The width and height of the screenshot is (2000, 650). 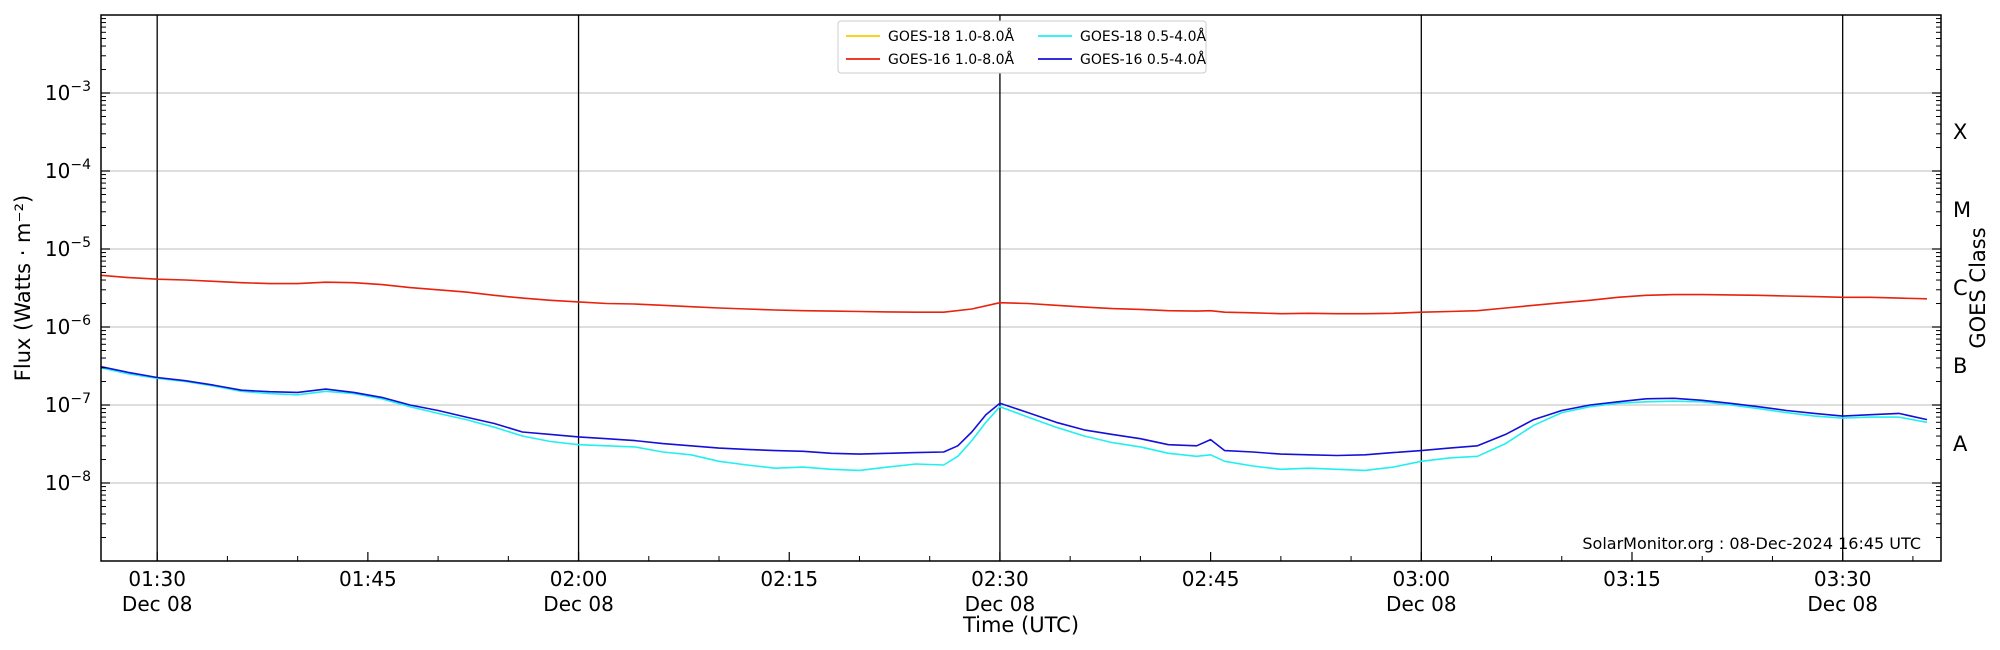 I want to click on x-tick-label: 01:45, so click(x=368, y=579).